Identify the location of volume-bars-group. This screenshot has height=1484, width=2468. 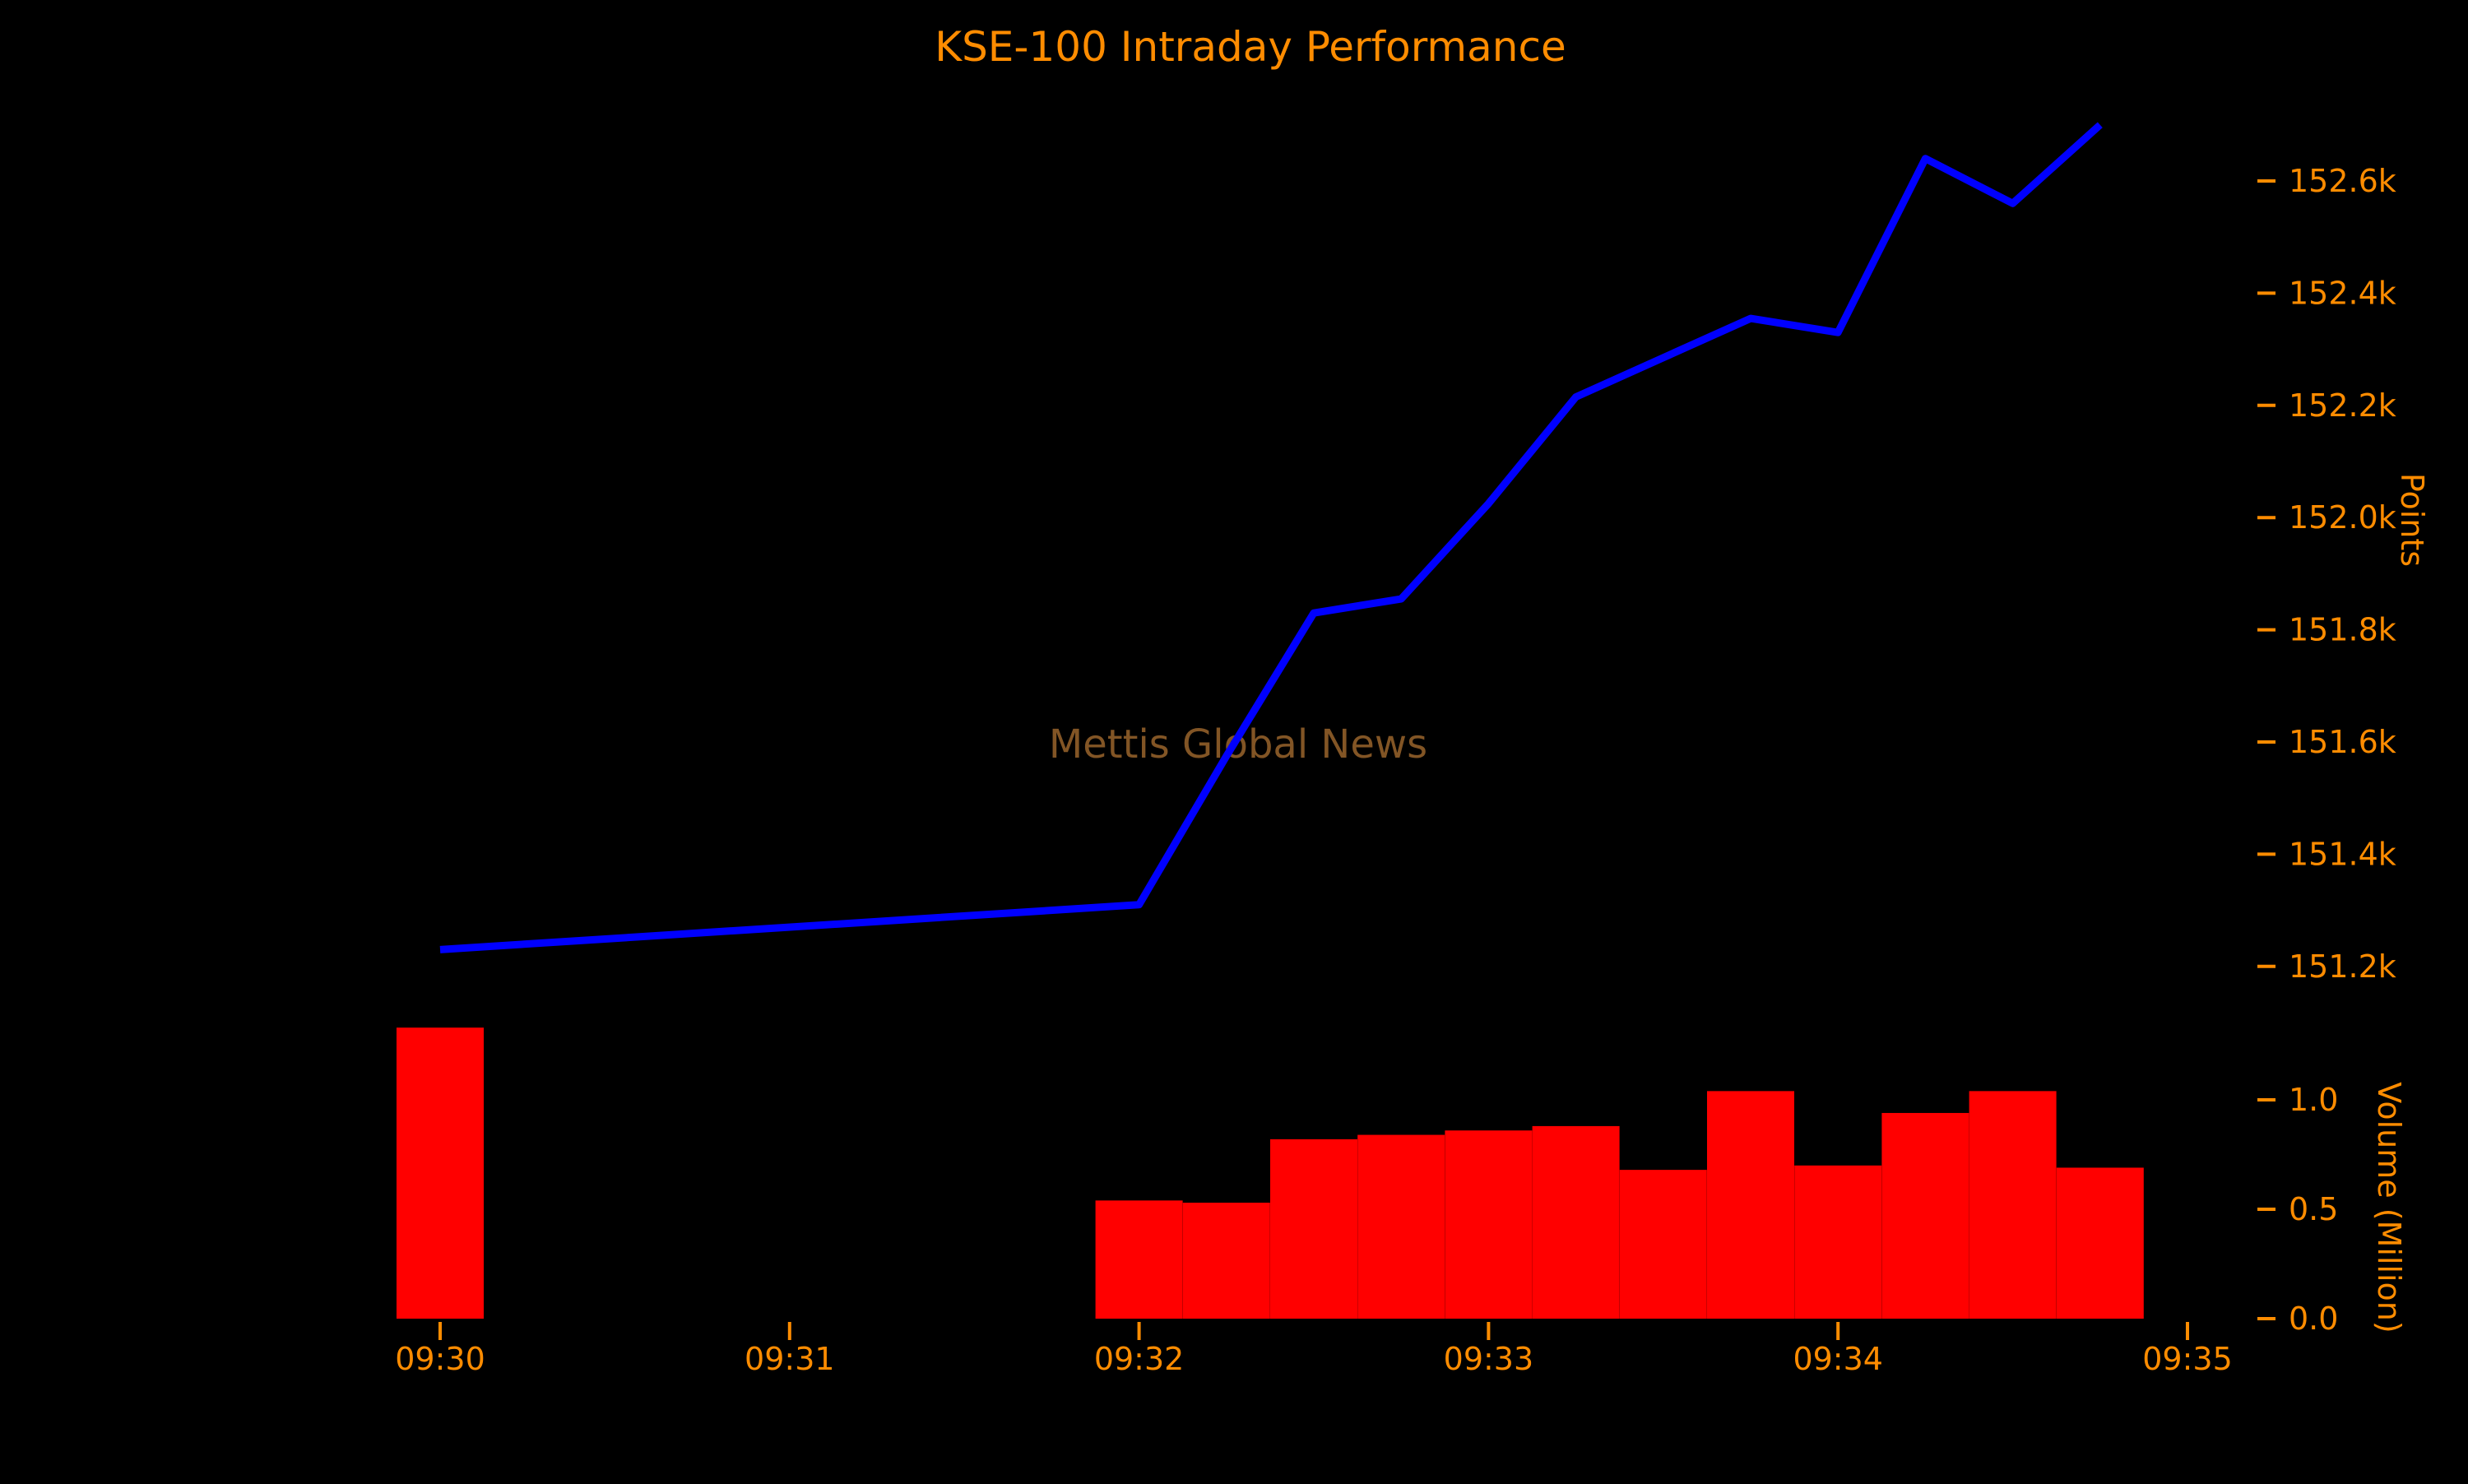
(1270, 1173).